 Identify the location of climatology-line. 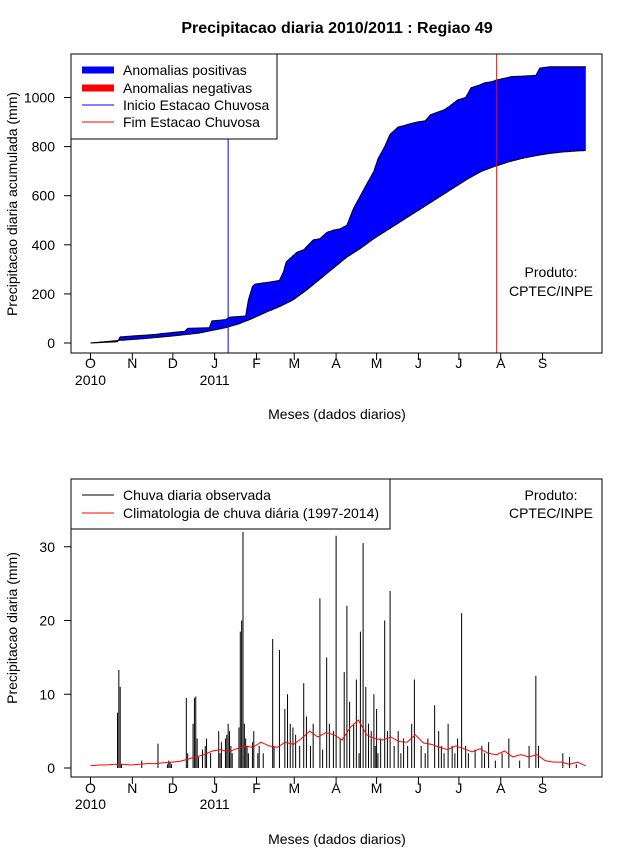
(338, 743).